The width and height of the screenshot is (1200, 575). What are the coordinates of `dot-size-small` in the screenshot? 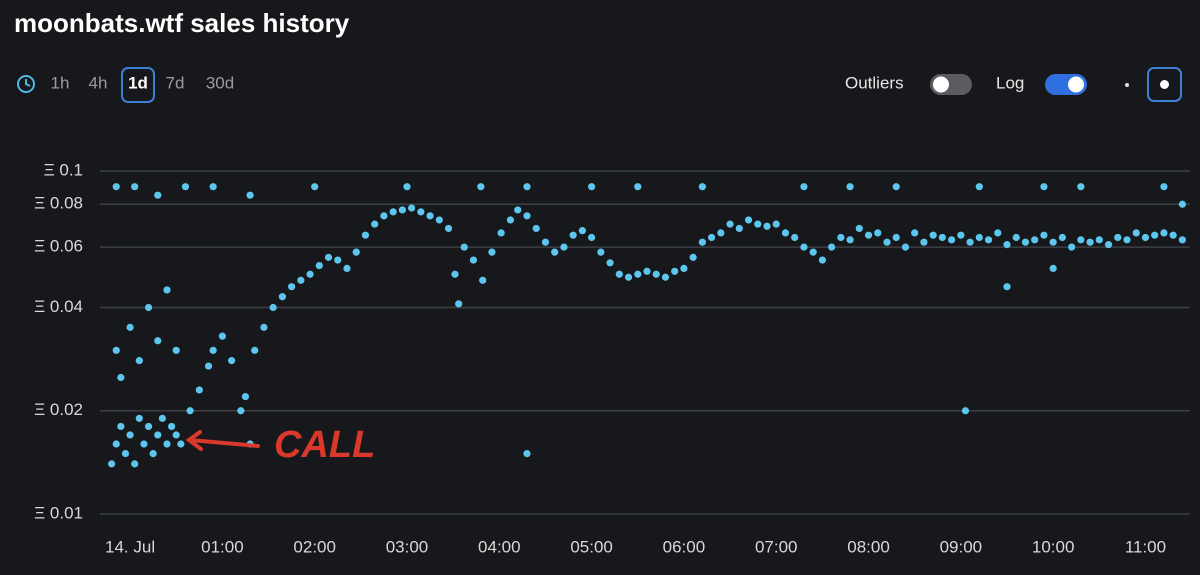 It's located at (1127, 85).